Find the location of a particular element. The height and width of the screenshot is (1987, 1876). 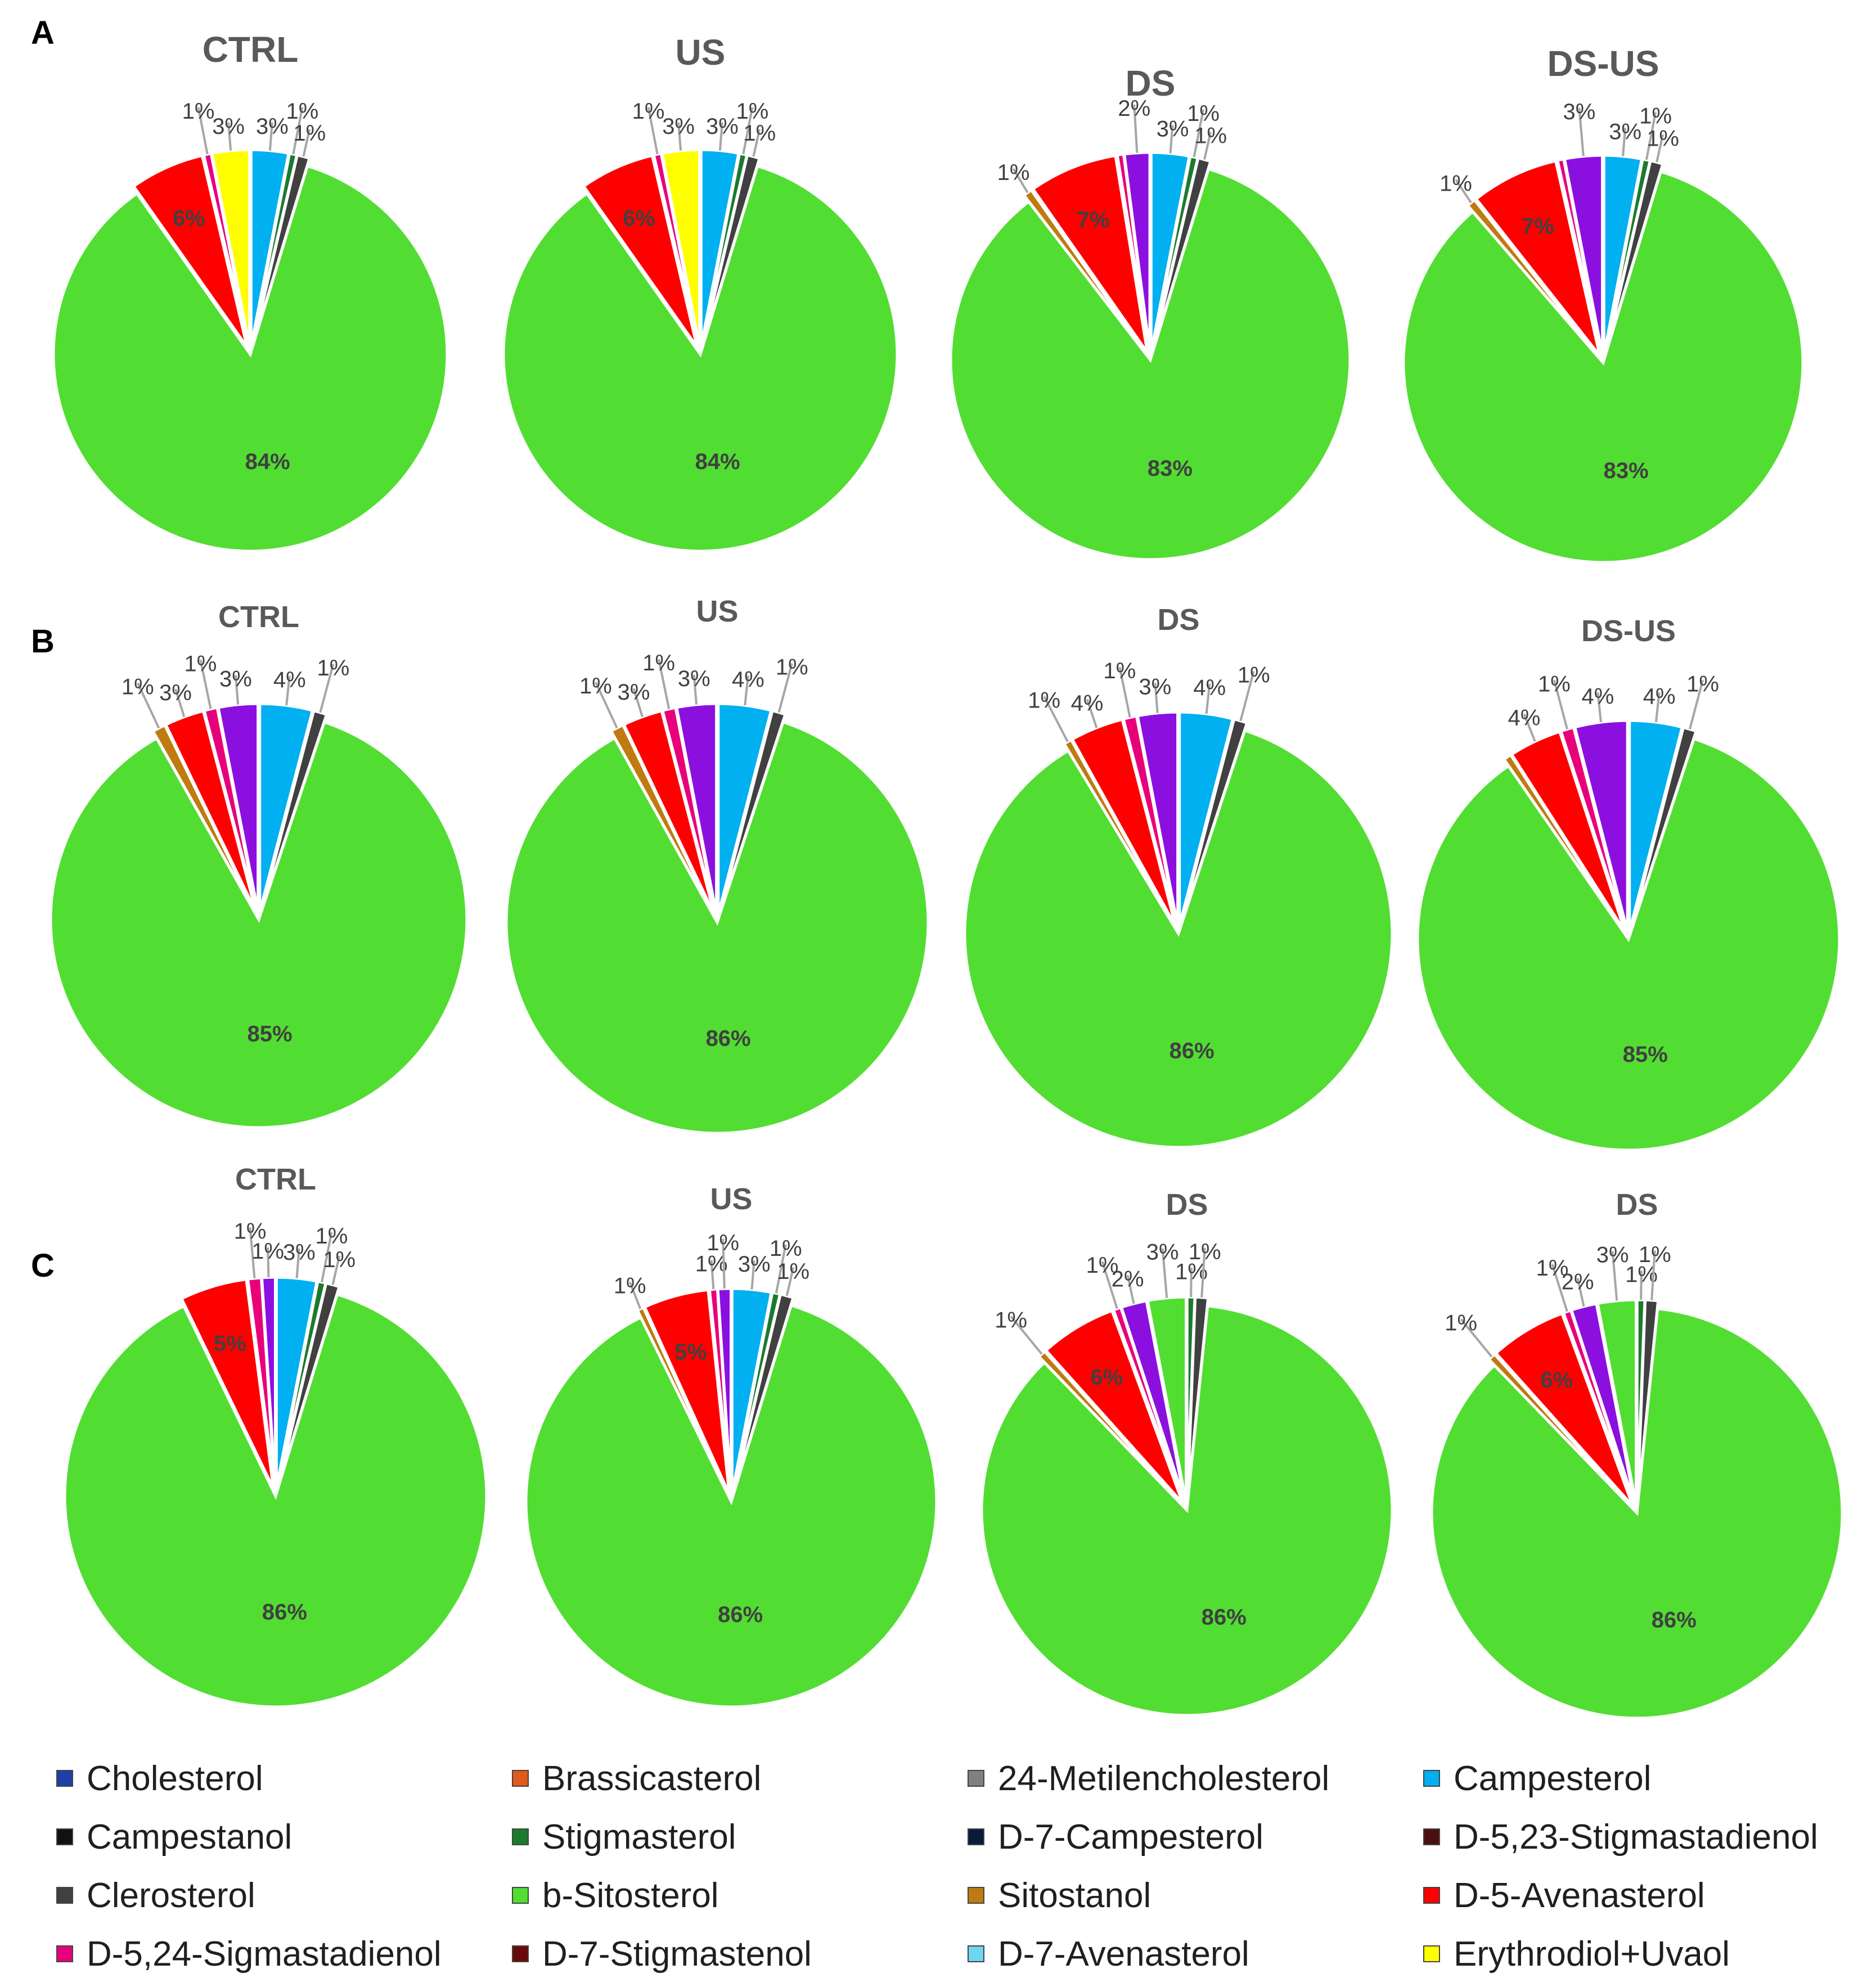

pie-chart-2: US3%1%1%84%6%1%3% is located at coordinates (700, 293).